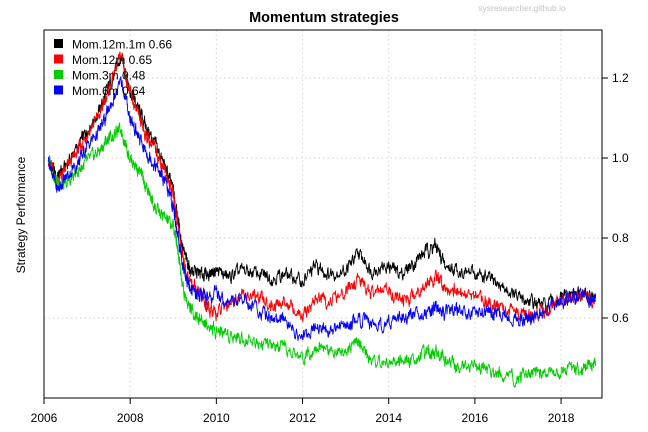 This screenshot has height=432, width=648. I want to click on legend-label: Mom.3m 0.48, so click(109, 76).